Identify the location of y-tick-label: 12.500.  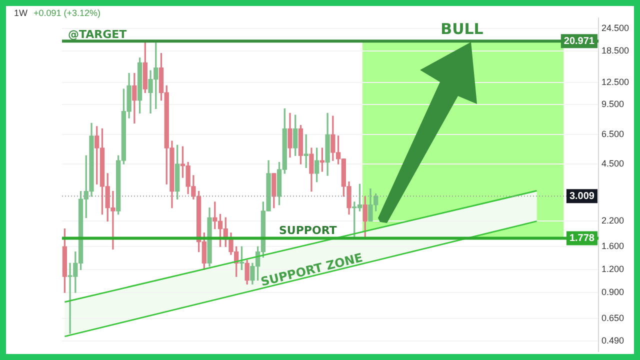
(615, 81).